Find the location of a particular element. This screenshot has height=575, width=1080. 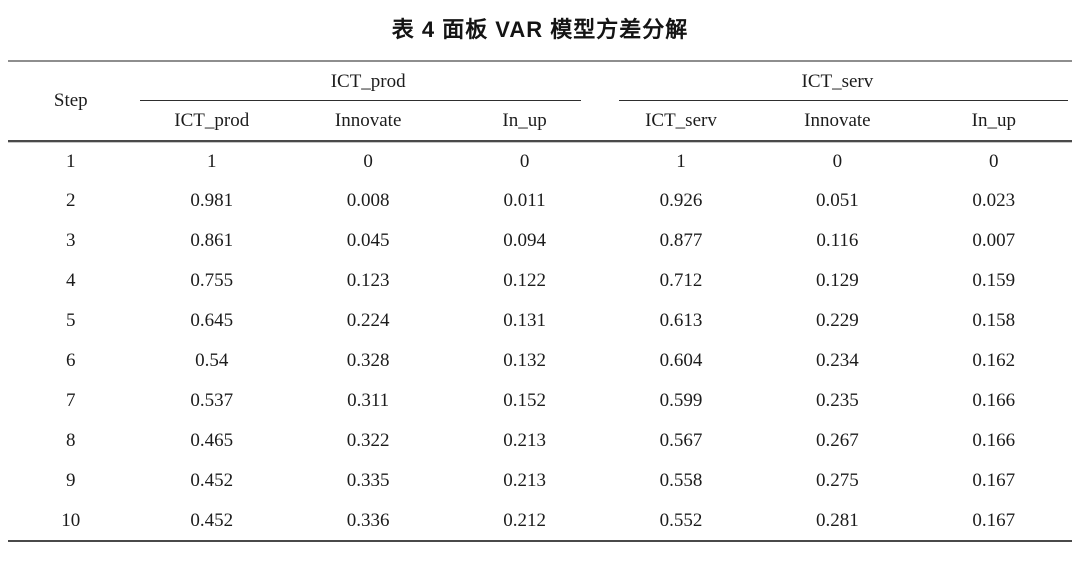

step-cell: 1 is located at coordinates (71, 161).